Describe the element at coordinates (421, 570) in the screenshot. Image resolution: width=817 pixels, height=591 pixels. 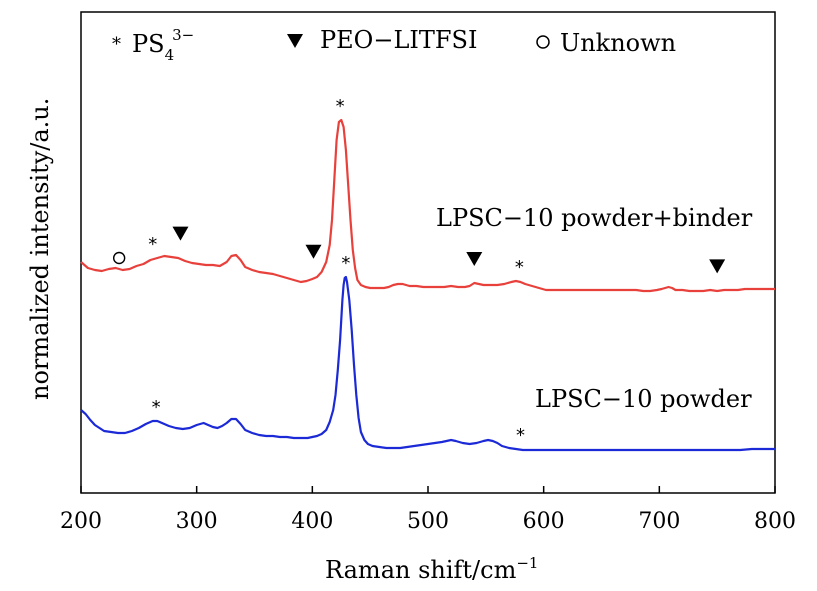
I see `x-axis-title-text: Raman shift/cm` at that location.